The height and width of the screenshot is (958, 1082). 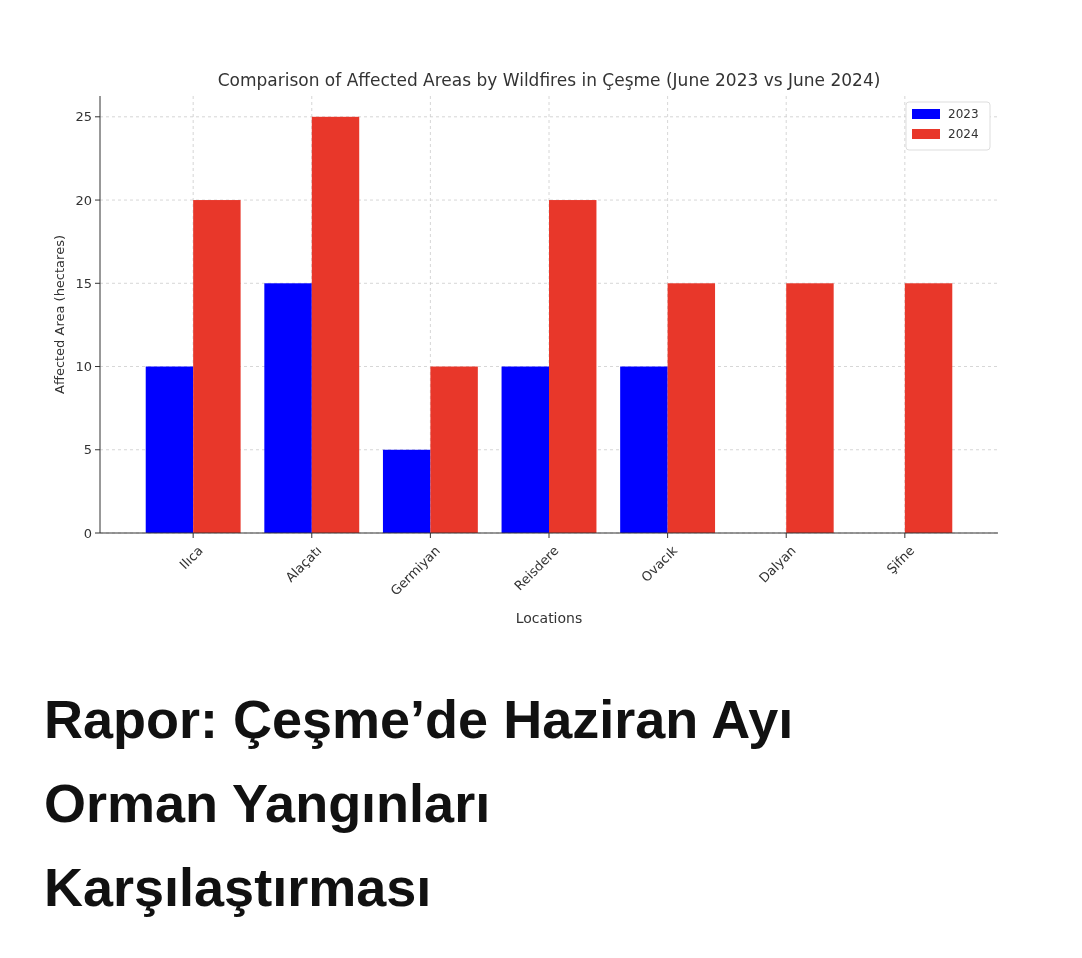 What do you see at coordinates (549, 80) in the screenshot?
I see `chart-title: Comparison of Affected Areas by Wildfires in Çeşme (June 2023 vs June 2024)` at bounding box center [549, 80].